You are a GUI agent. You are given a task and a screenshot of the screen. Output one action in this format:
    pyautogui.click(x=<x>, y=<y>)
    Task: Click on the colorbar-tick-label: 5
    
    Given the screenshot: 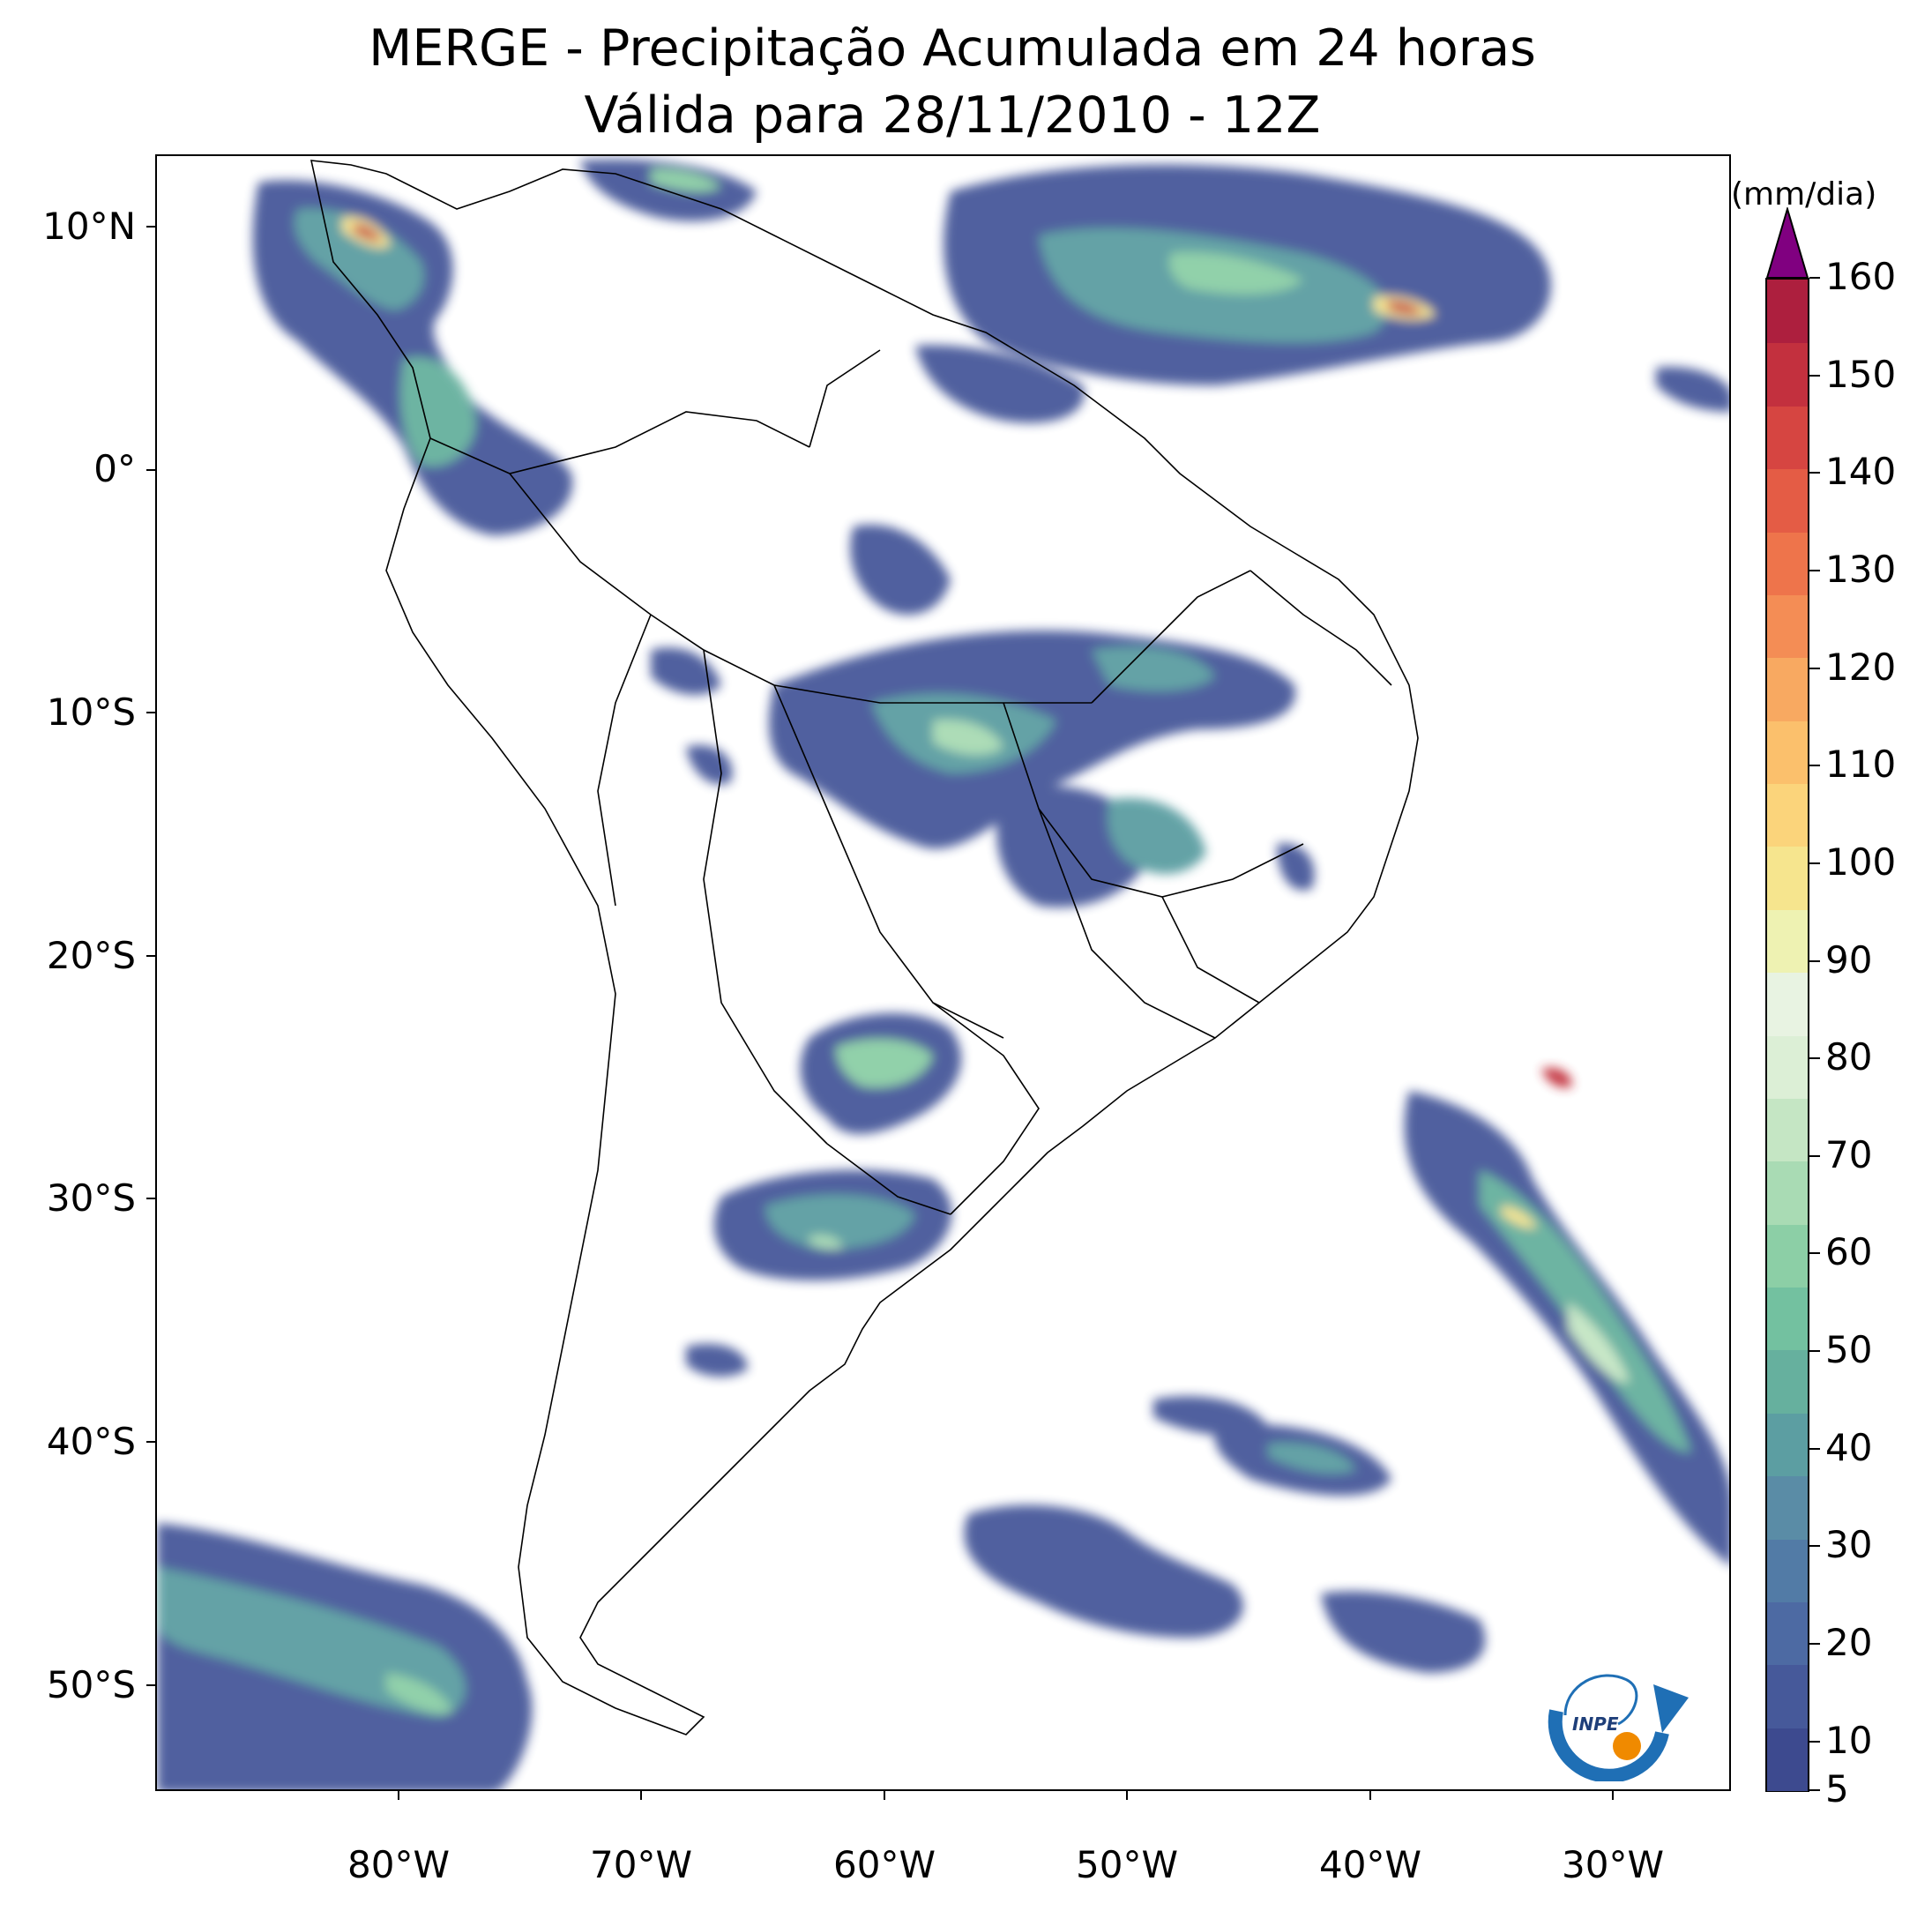 What is the action you would take?
    pyautogui.click(x=1837, y=1788)
    